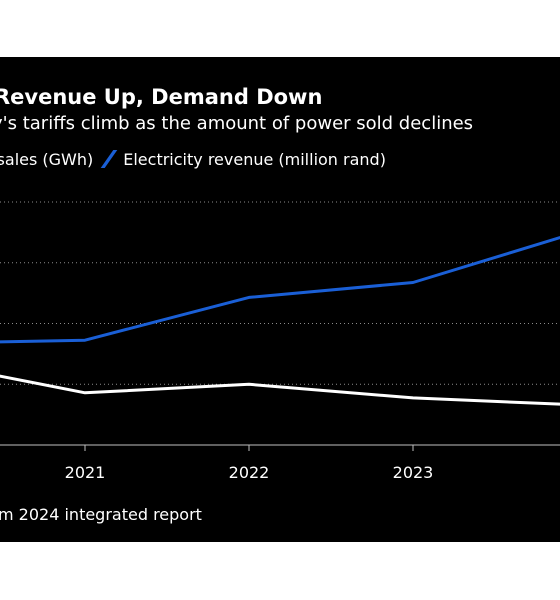 This screenshot has width=560, height=600. What do you see at coordinates (249, 472) in the screenshot?
I see `x-tick-label: 2022` at bounding box center [249, 472].